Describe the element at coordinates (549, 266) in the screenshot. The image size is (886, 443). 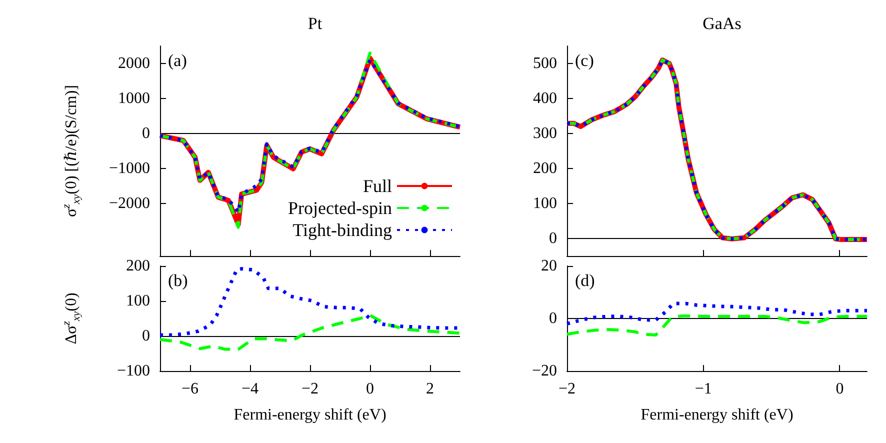
I see `y-tick-label: 20` at that location.